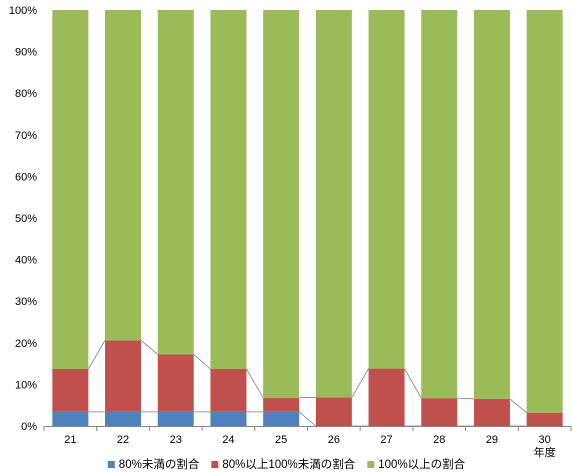 The height and width of the screenshot is (474, 573). What do you see at coordinates (26, 385) in the screenshot?
I see `y-tick-label: 10%` at bounding box center [26, 385].